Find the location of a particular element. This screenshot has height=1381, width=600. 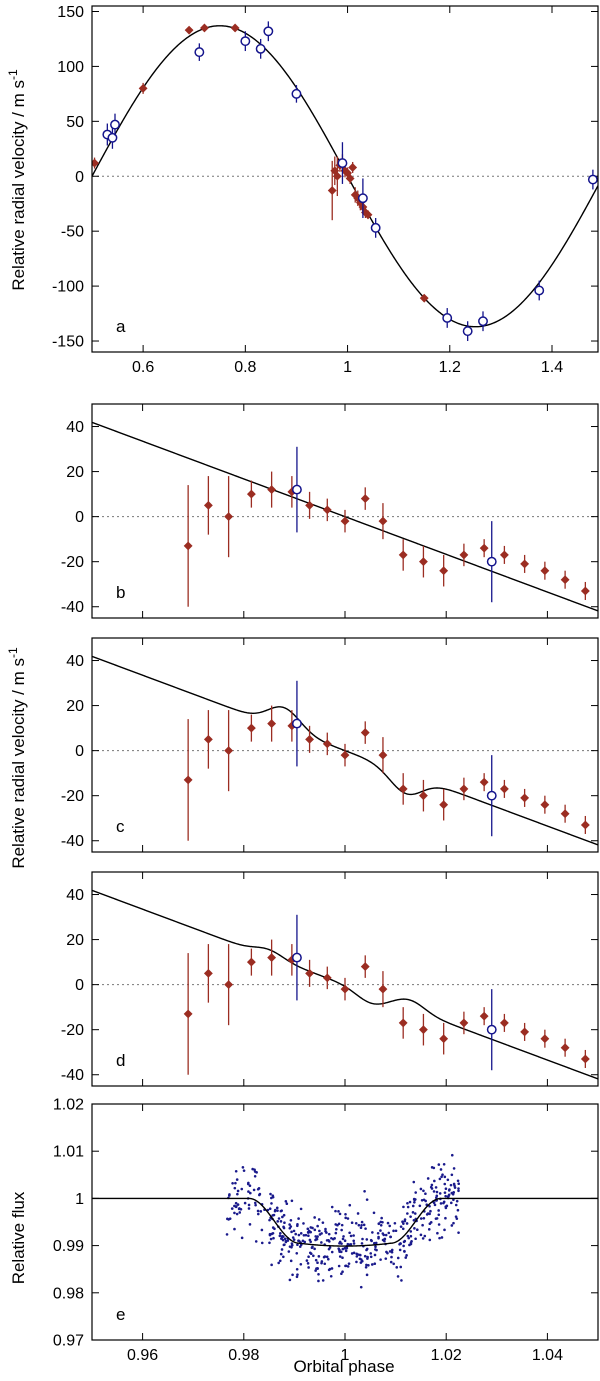

y-tick-label: 0.97 is located at coordinates (68, 1341).